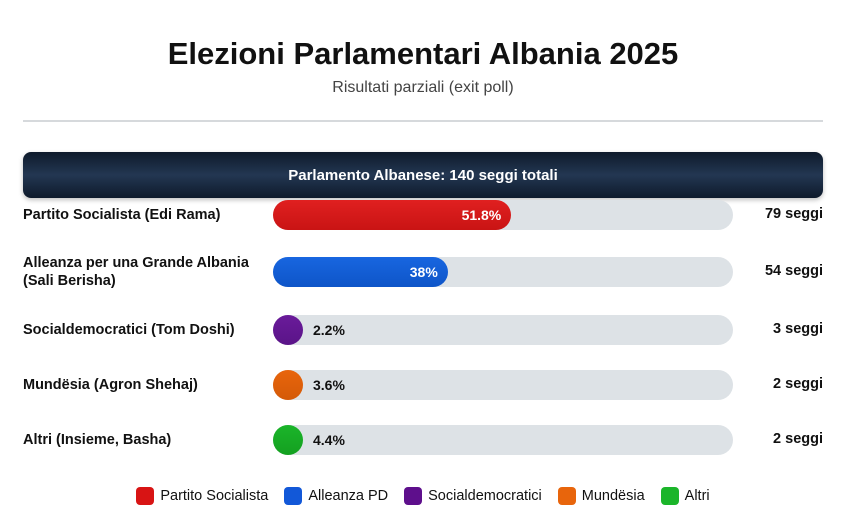 This screenshot has height=525, width=846. I want to click on seats-label: 54 seggi, so click(793, 271).